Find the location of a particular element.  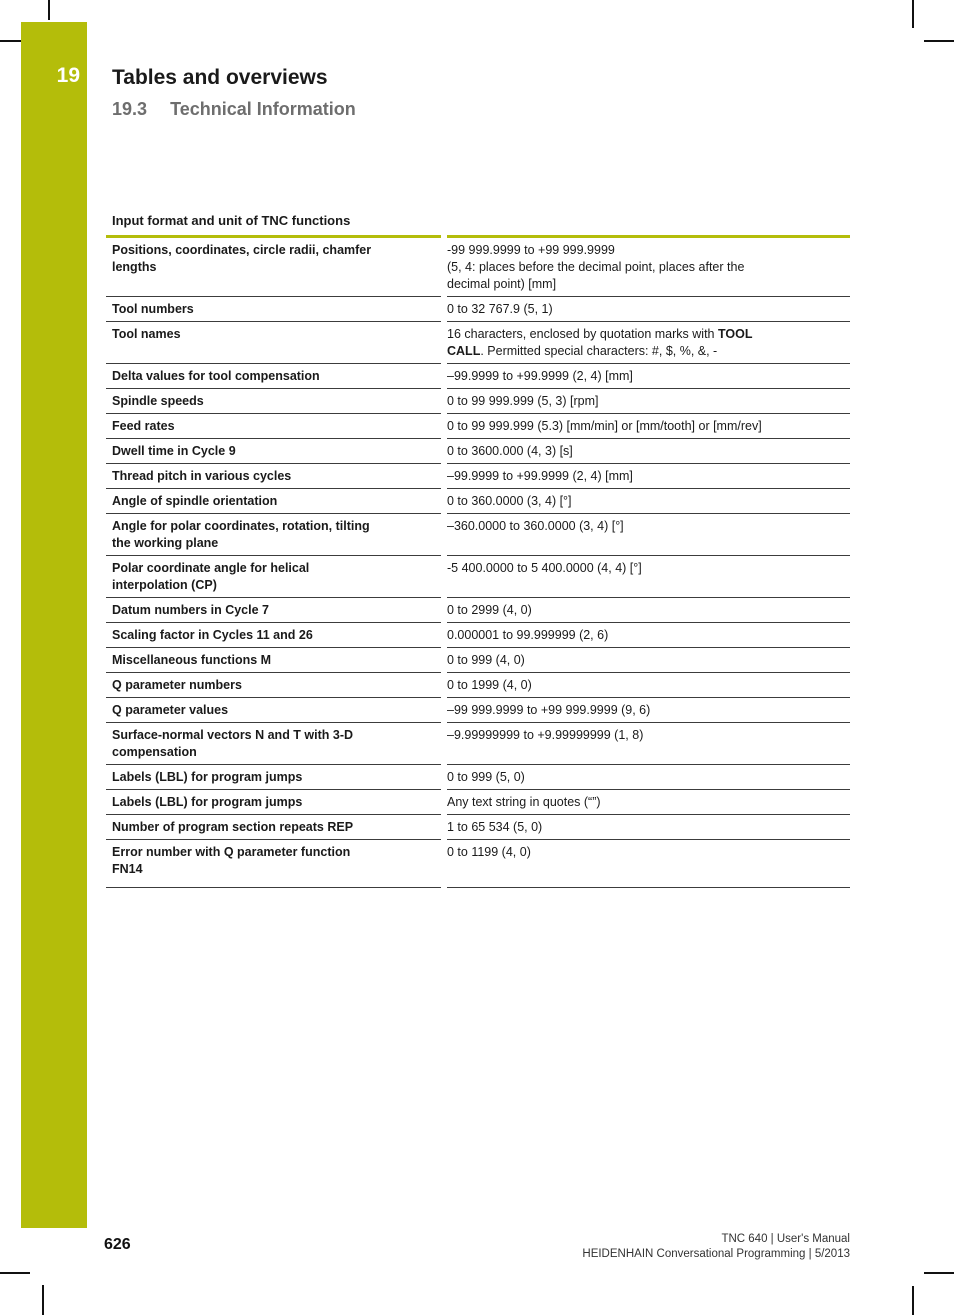

table-header-spacer is located at coordinates (648, 223).